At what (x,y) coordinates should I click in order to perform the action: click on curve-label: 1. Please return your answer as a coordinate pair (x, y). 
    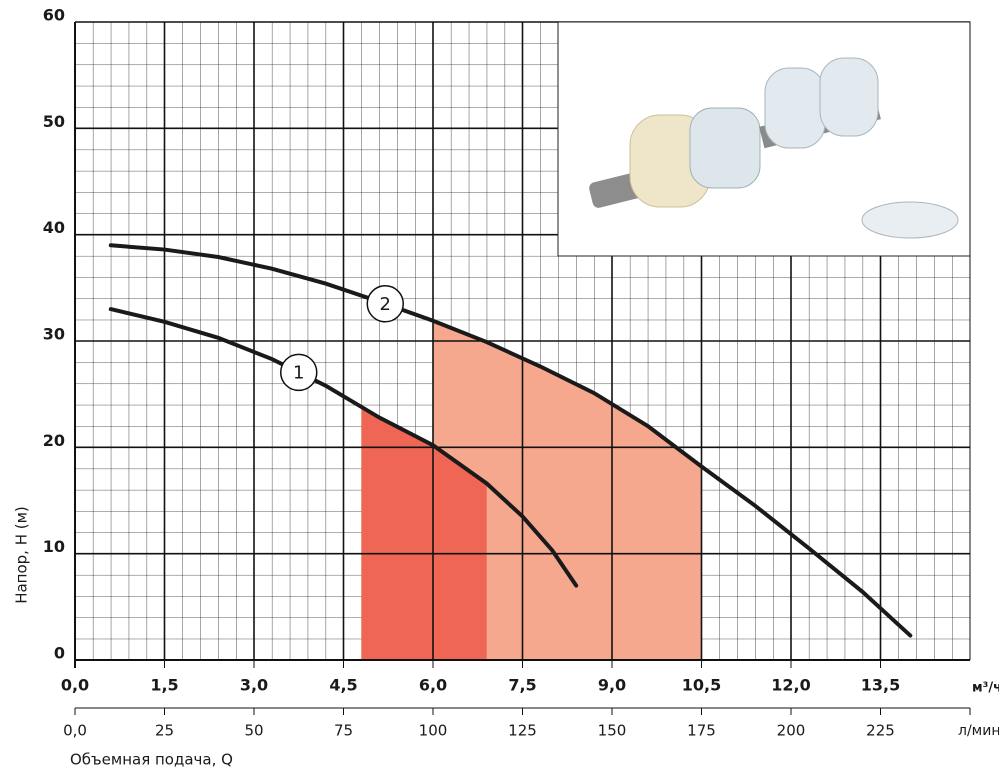
    Looking at the image, I should click on (298, 372).